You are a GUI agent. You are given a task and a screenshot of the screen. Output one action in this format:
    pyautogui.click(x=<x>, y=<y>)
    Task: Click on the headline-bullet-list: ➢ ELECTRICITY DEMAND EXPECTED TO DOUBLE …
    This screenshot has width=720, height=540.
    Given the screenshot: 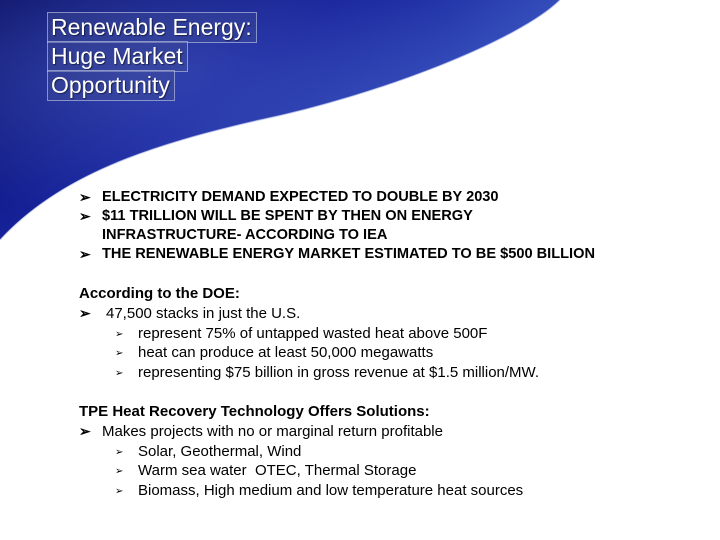 What is the action you would take?
    pyautogui.click(x=389, y=226)
    